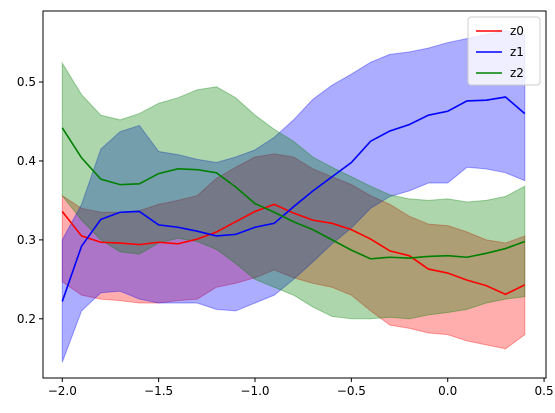  Describe the element at coordinates (301, 388) in the screenshot. I see `x-axis-ticks: −2.0 −1.5 −1.0 −0.5 0.0 0.5` at that location.